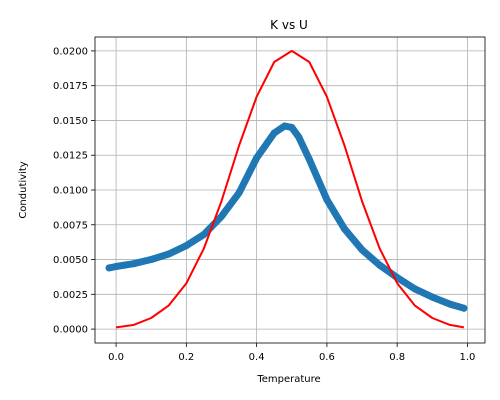  What do you see at coordinates (291, 353) in the screenshot?
I see `x-axis: 0.0 0.2 0.4 0.6 0.8 1.0` at bounding box center [291, 353].